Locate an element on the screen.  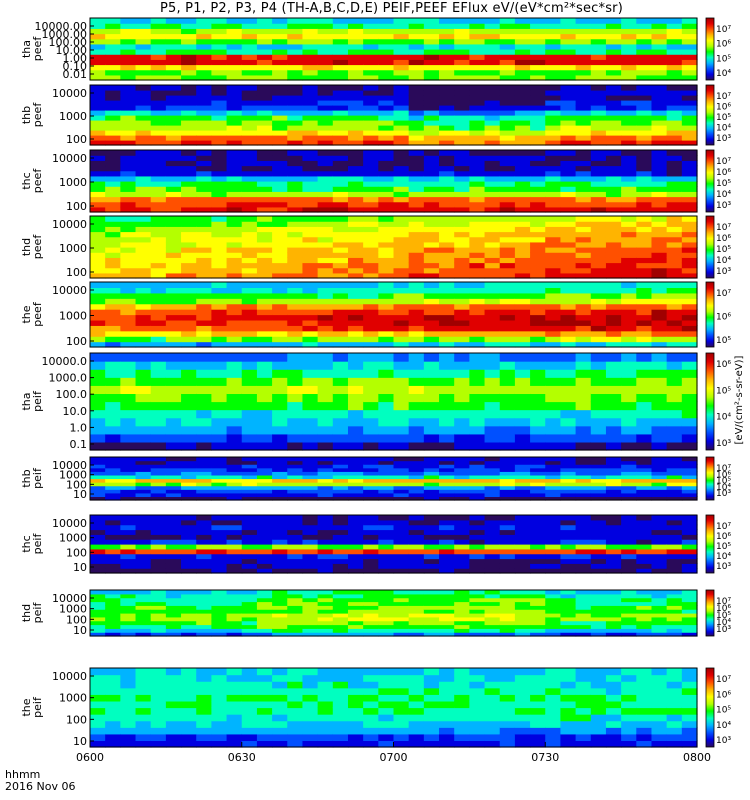
y-tick-label: 1000 is located at coordinates (73, 609).